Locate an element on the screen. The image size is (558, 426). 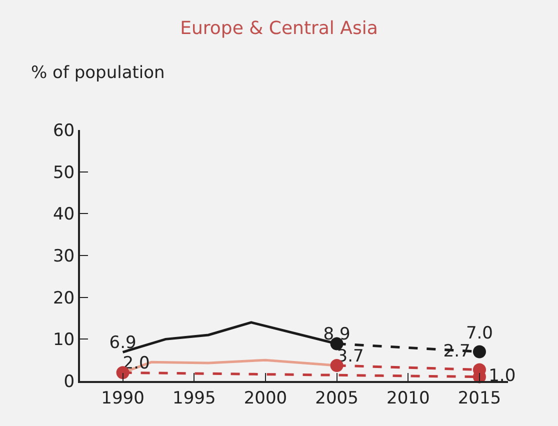
chart-title: Europe & Central Asia is located at coordinates (279, 28).